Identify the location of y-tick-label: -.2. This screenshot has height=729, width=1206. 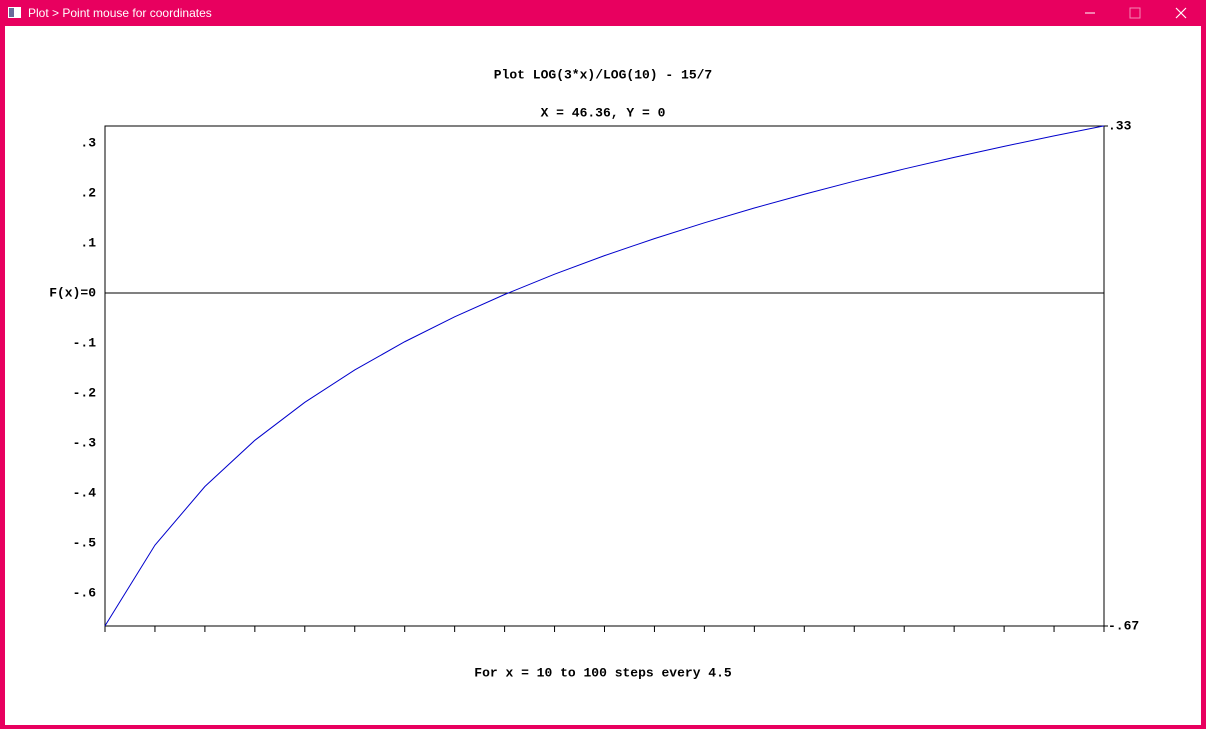
(85, 392).